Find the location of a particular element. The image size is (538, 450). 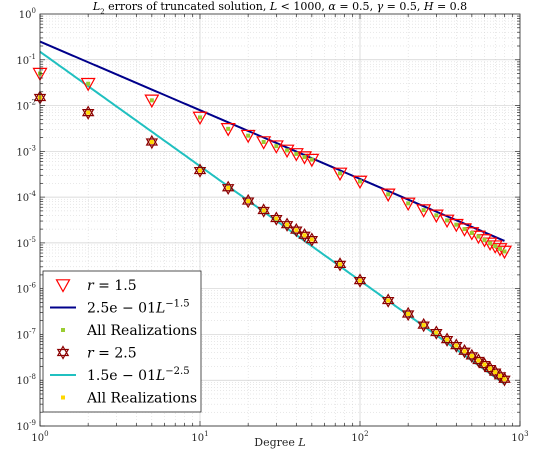

x-tick-label-exp: 1 is located at coordinates (206, 434).